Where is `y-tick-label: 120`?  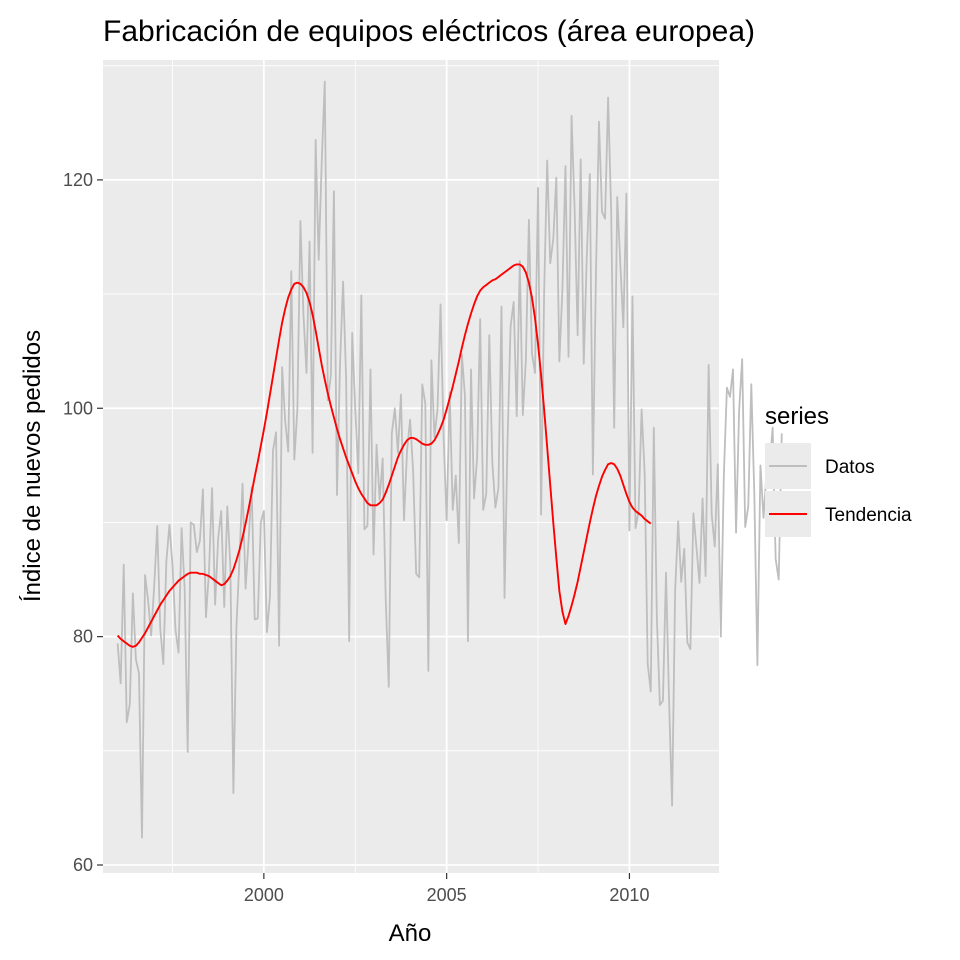
y-tick-label: 120 is located at coordinates (78, 180).